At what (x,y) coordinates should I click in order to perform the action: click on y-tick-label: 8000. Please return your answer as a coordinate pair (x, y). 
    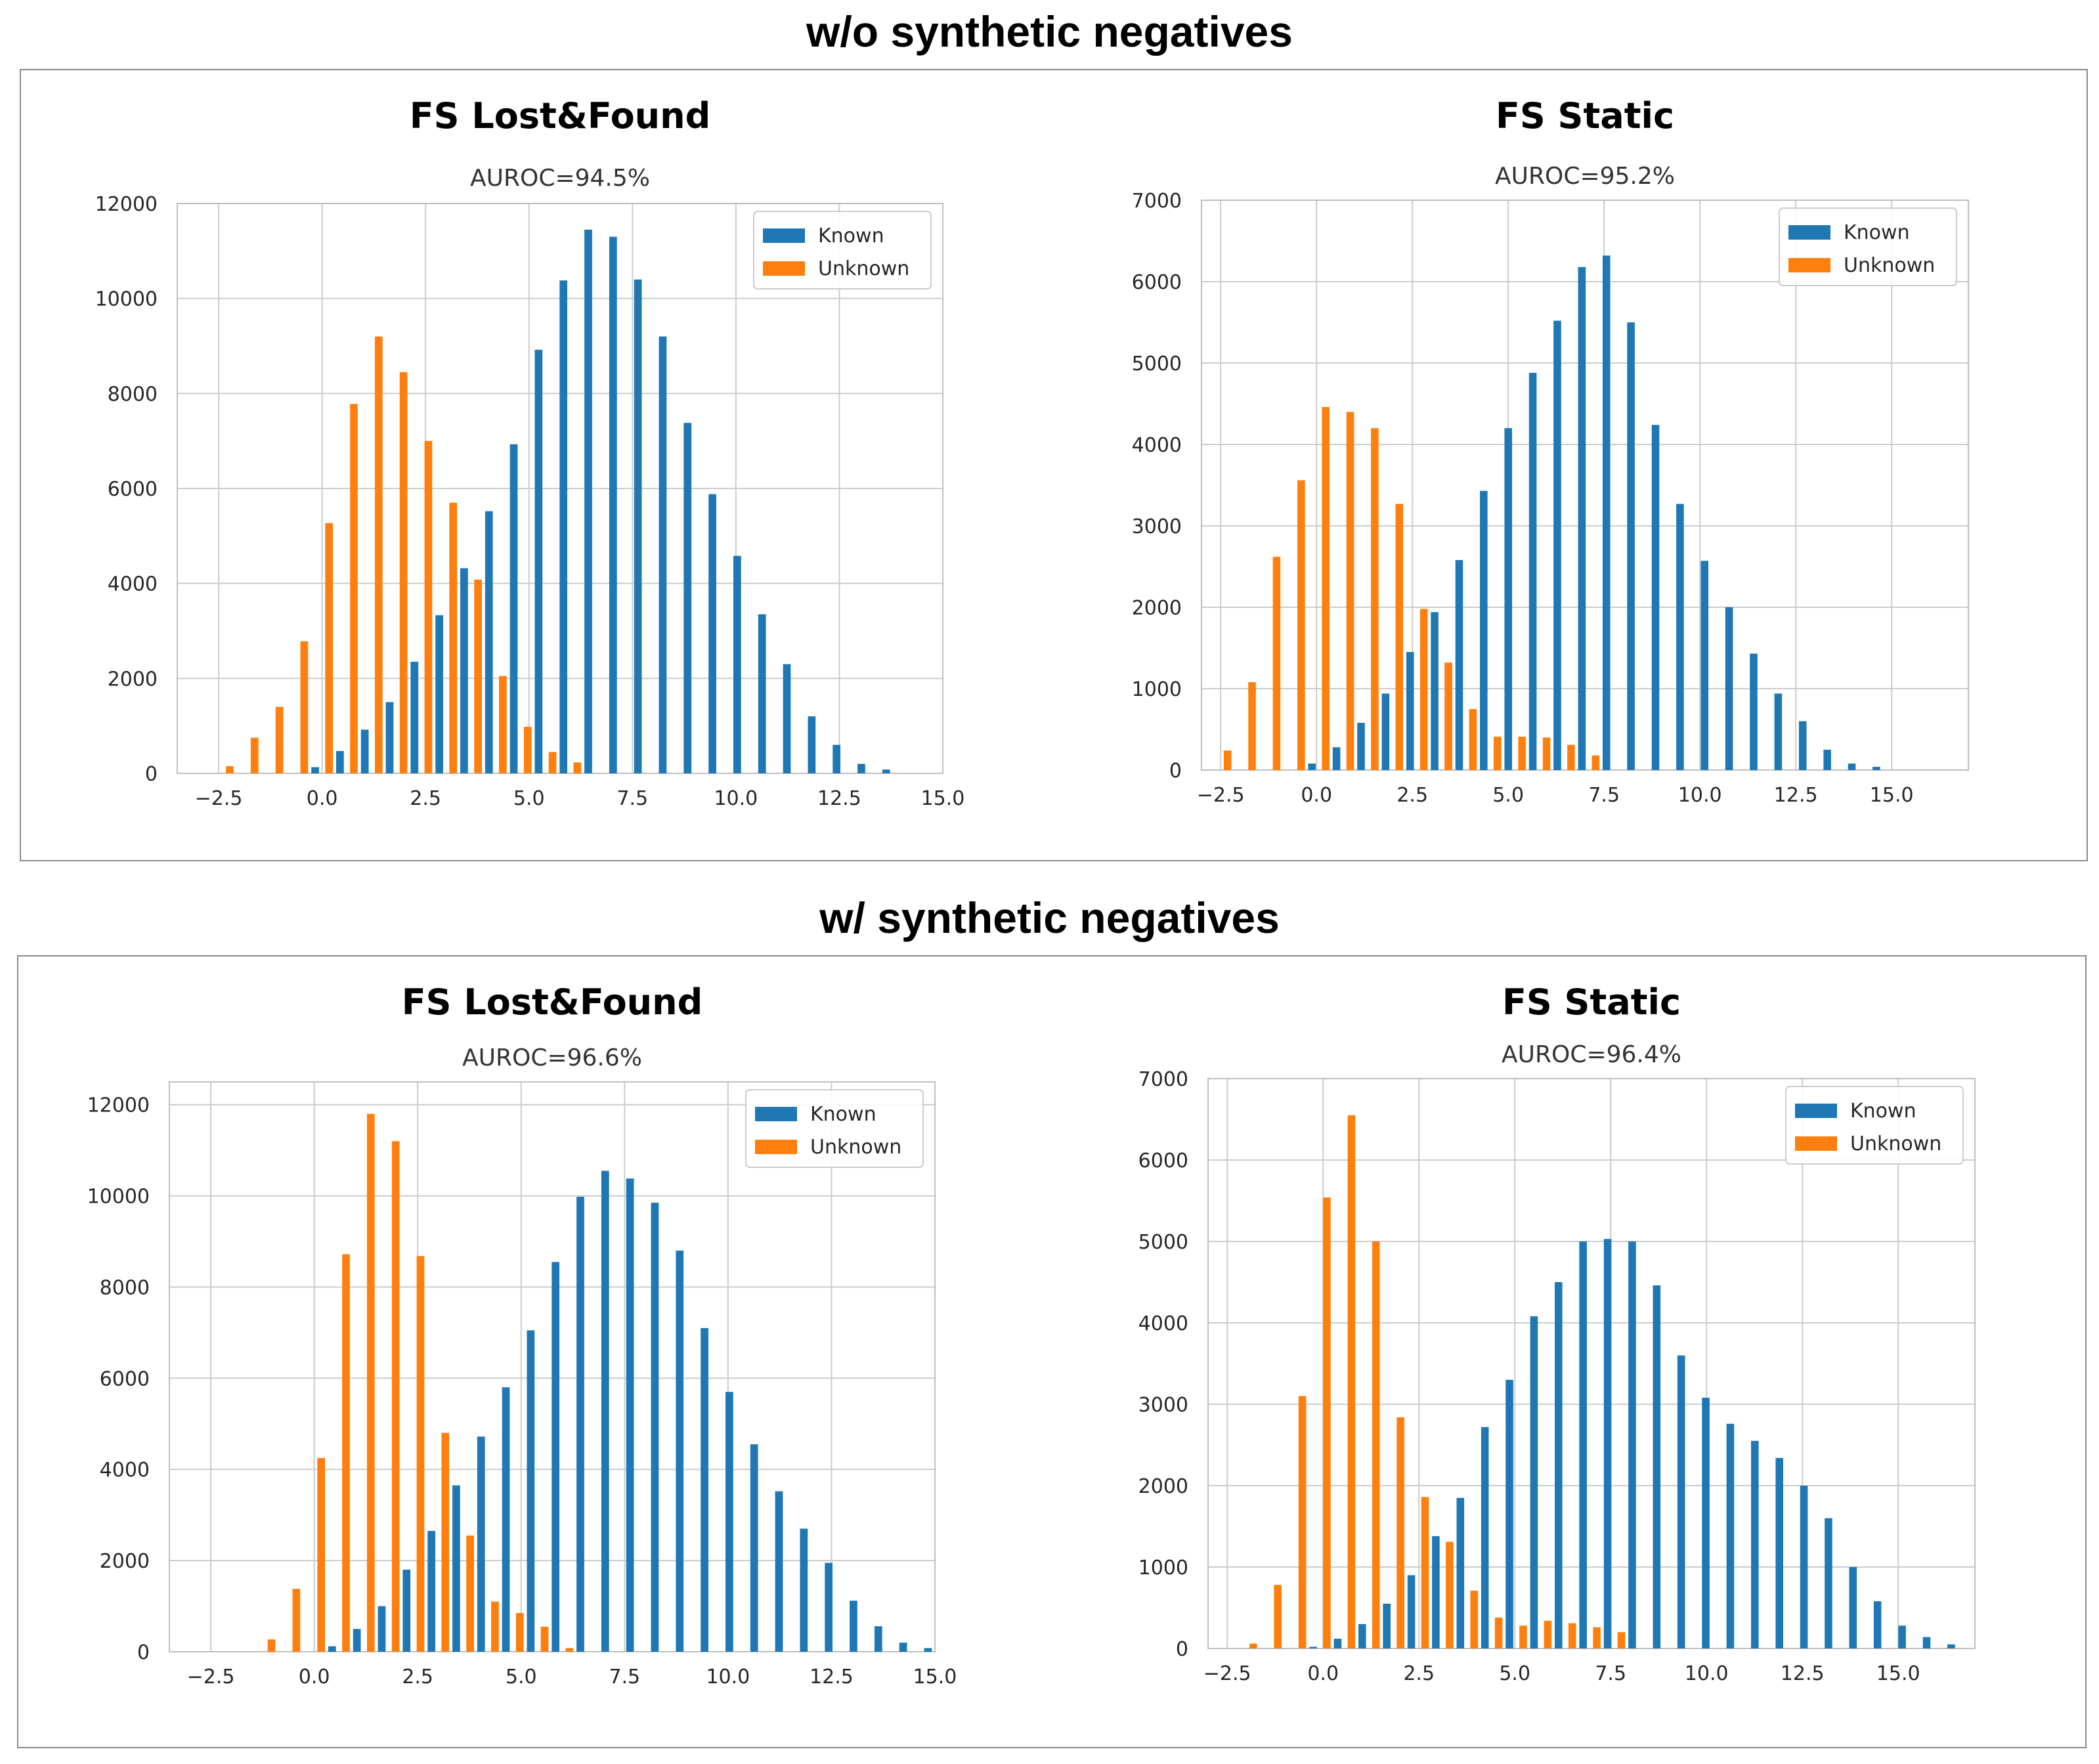
    Looking at the image, I should click on (125, 1287).